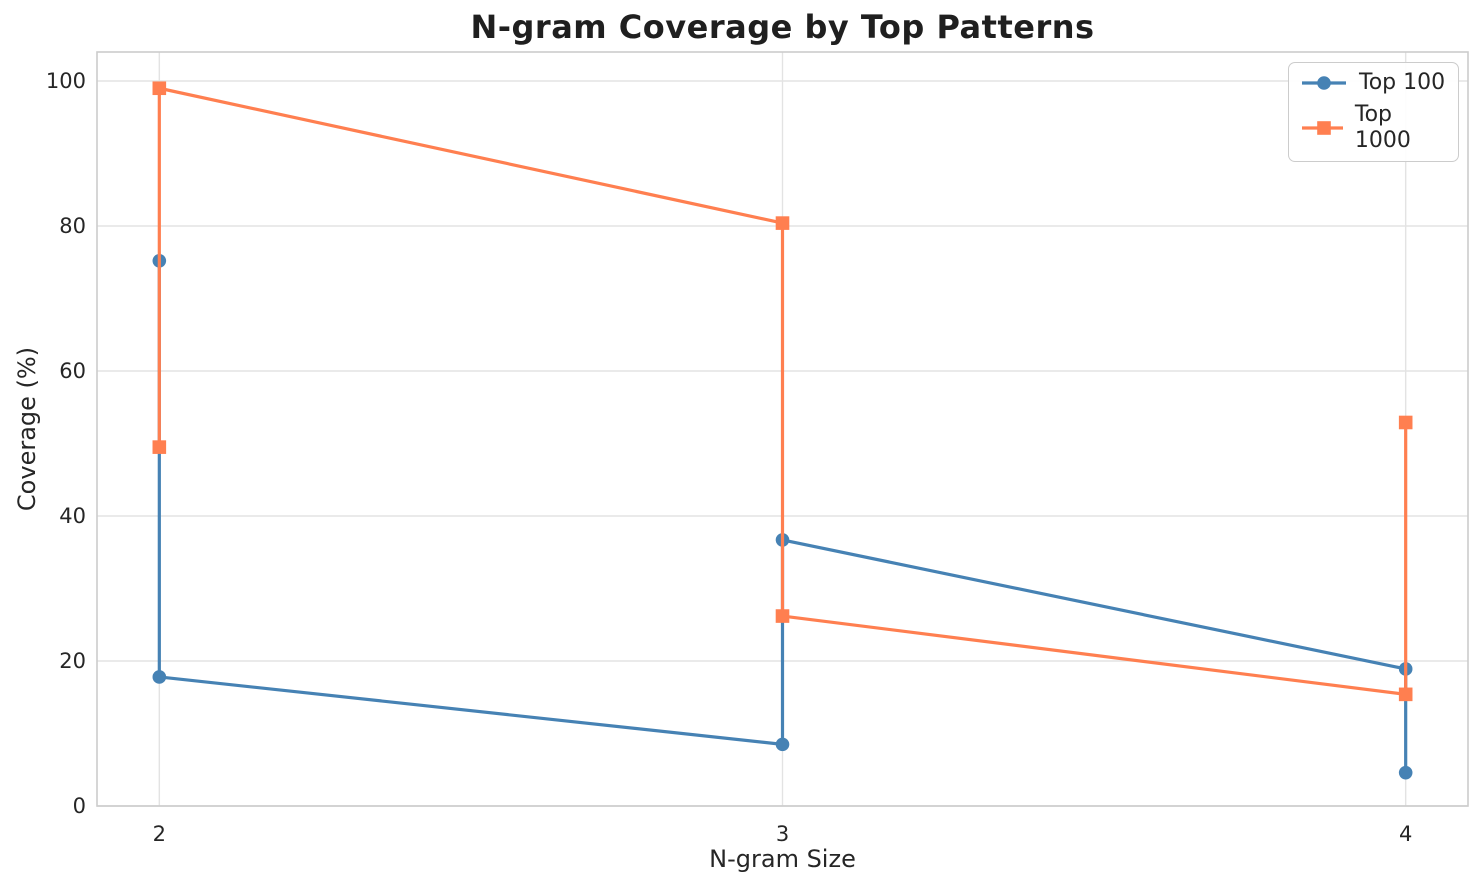 This screenshot has width=1484, height=885. Describe the element at coordinates (79, 806) in the screenshot. I see `y-tick-label-0: 0` at that location.